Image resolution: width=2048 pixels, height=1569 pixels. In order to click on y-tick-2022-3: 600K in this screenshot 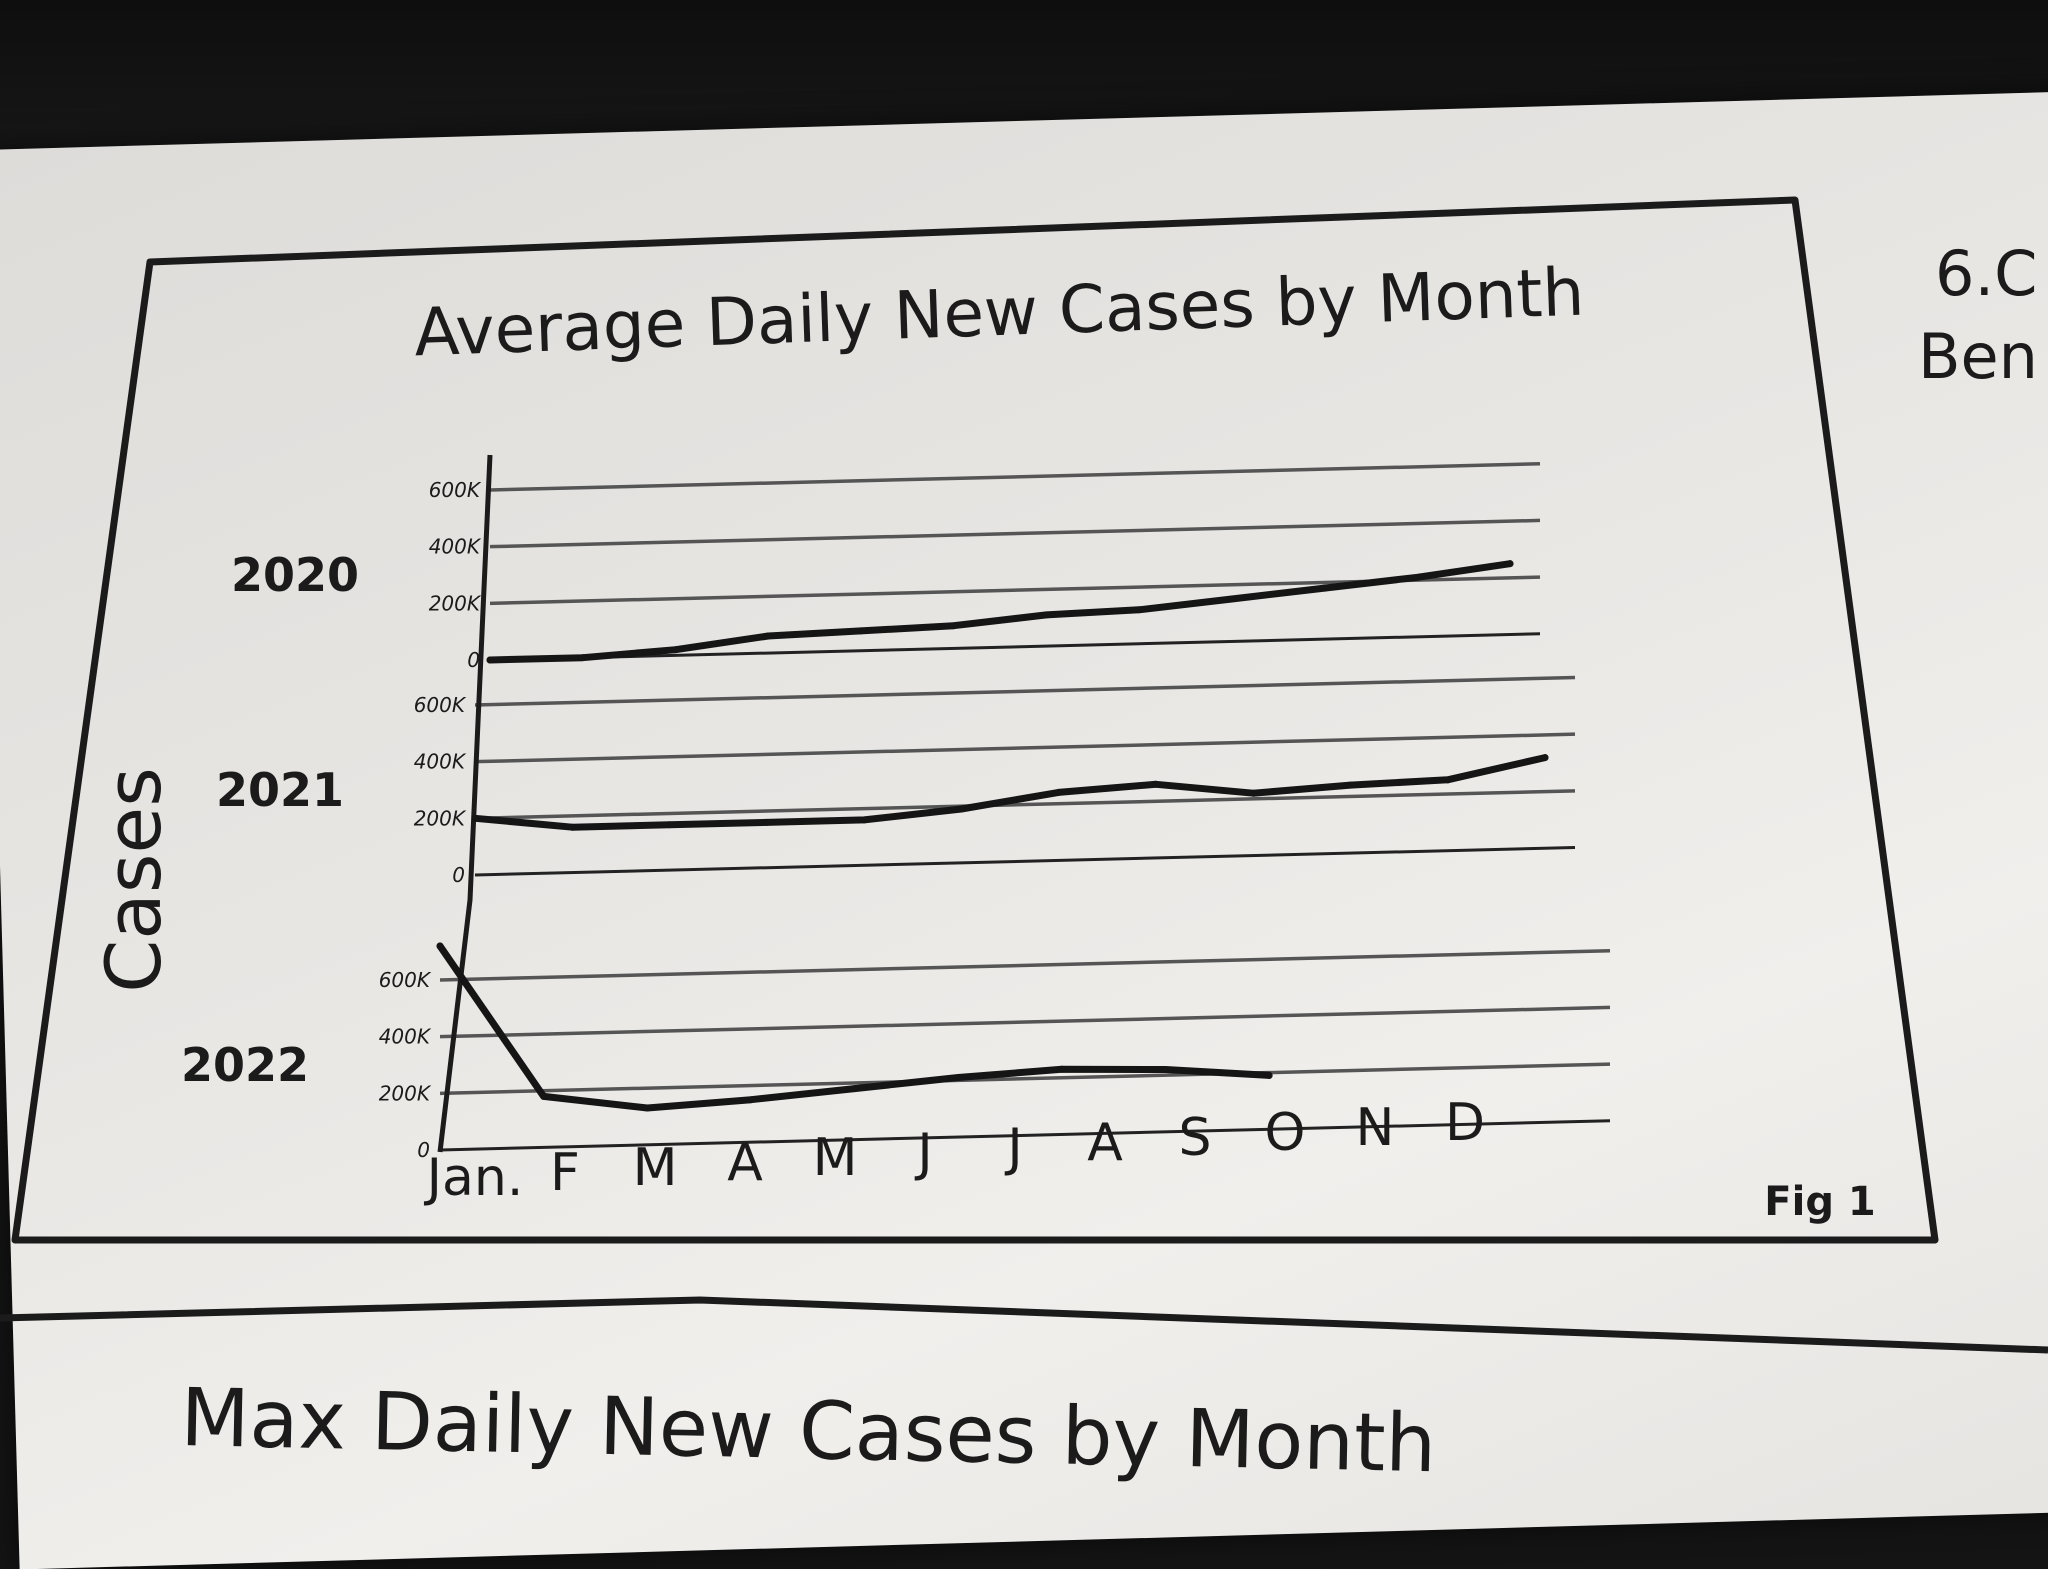, I will do `click(405, 980)`.